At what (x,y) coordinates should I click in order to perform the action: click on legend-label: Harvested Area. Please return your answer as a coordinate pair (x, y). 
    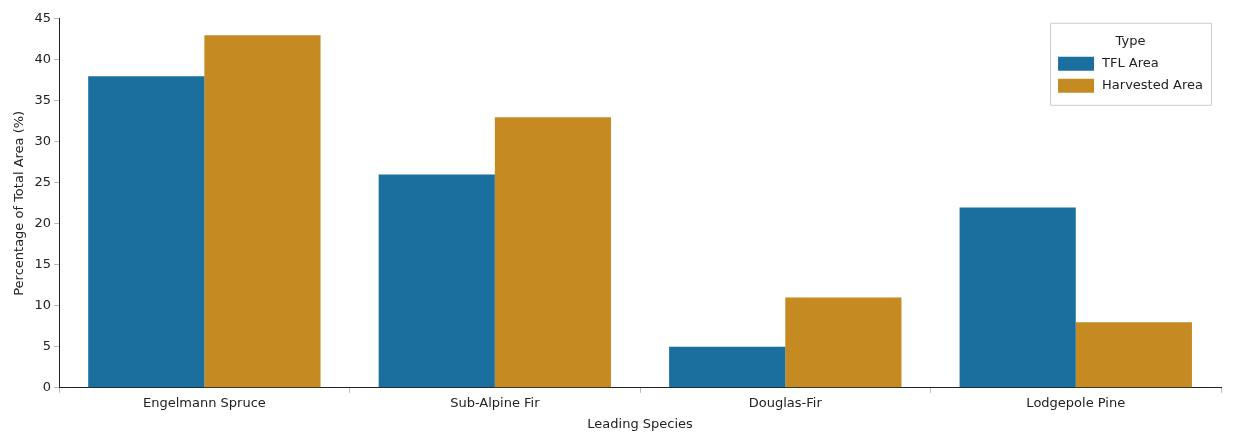
    Looking at the image, I should click on (1153, 85).